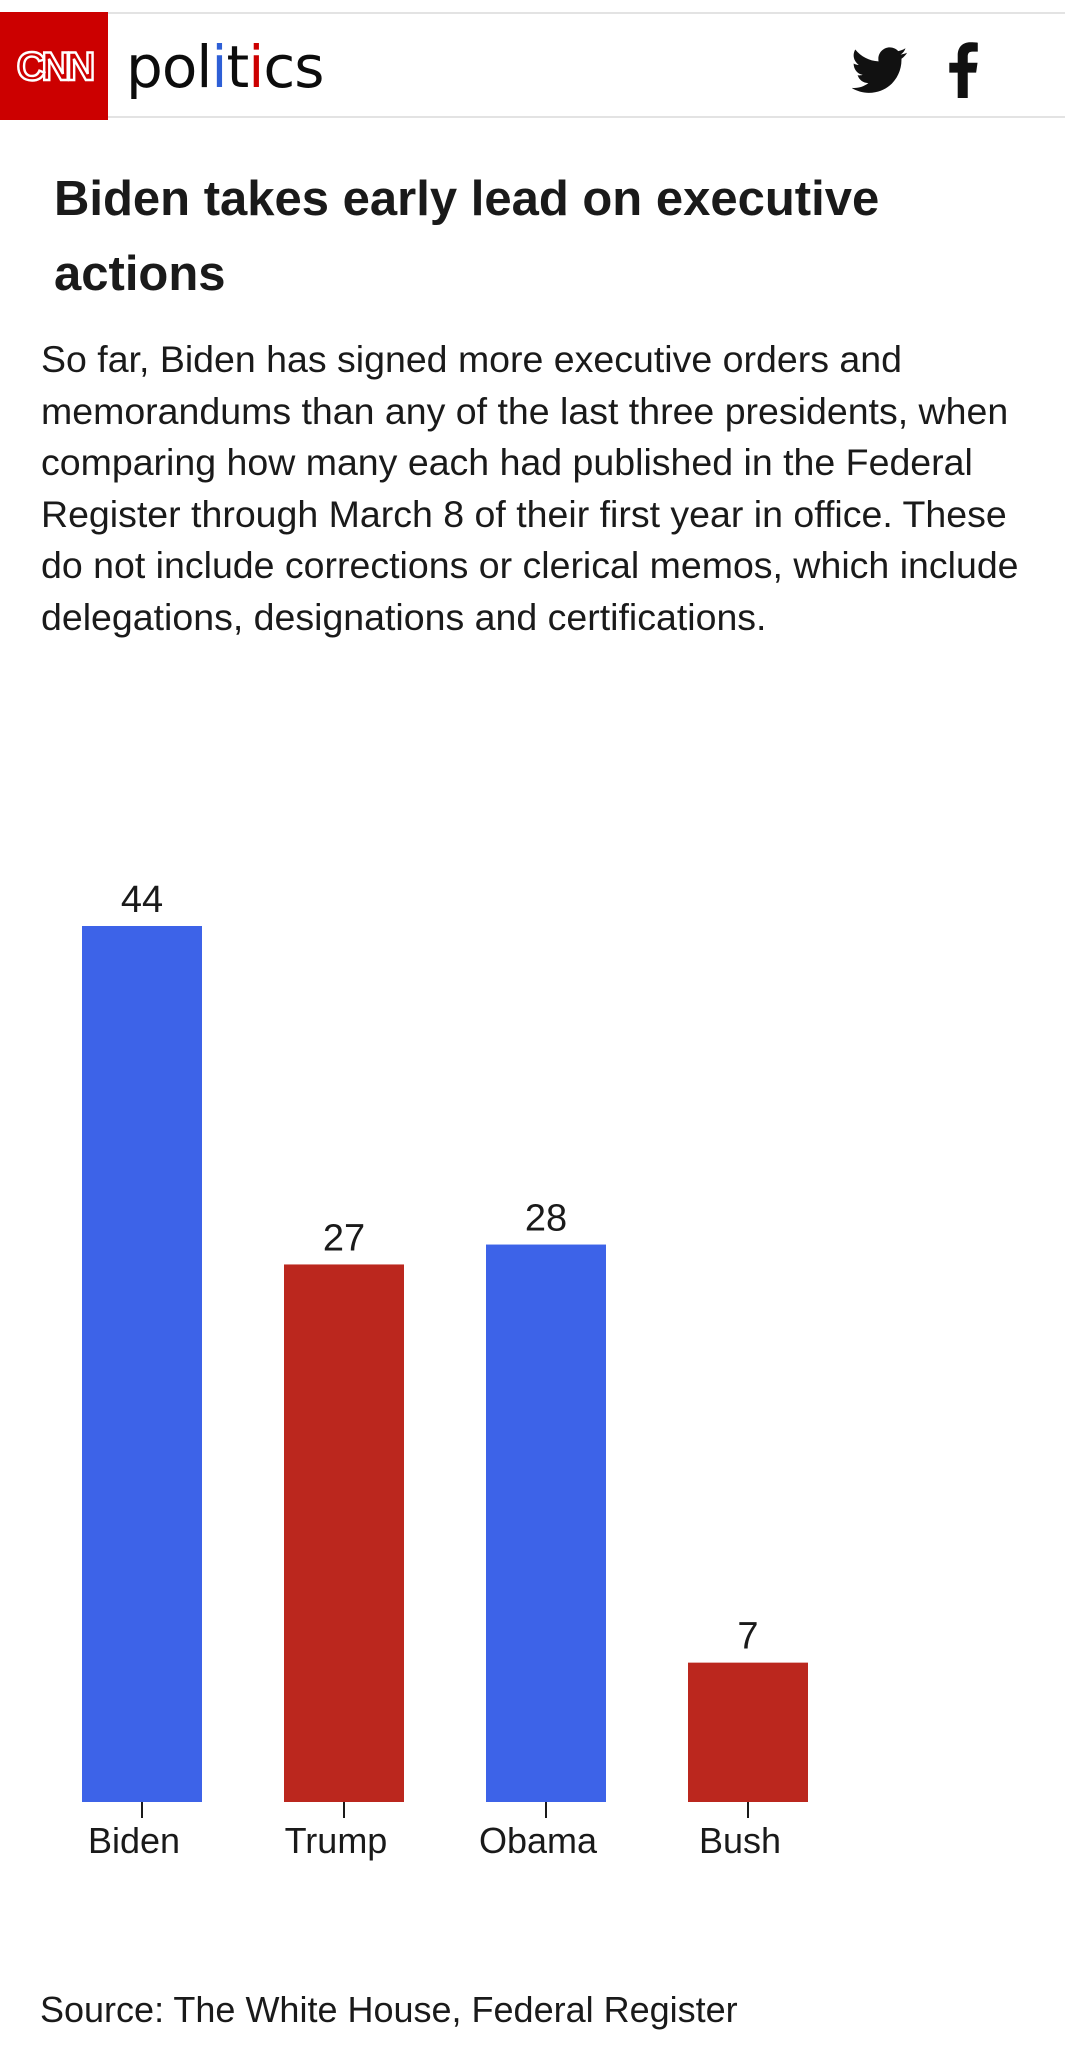 This screenshot has width=1065, height=2048. Describe the element at coordinates (134, 1840) in the screenshot. I see `tick-label-biden: Biden` at that location.